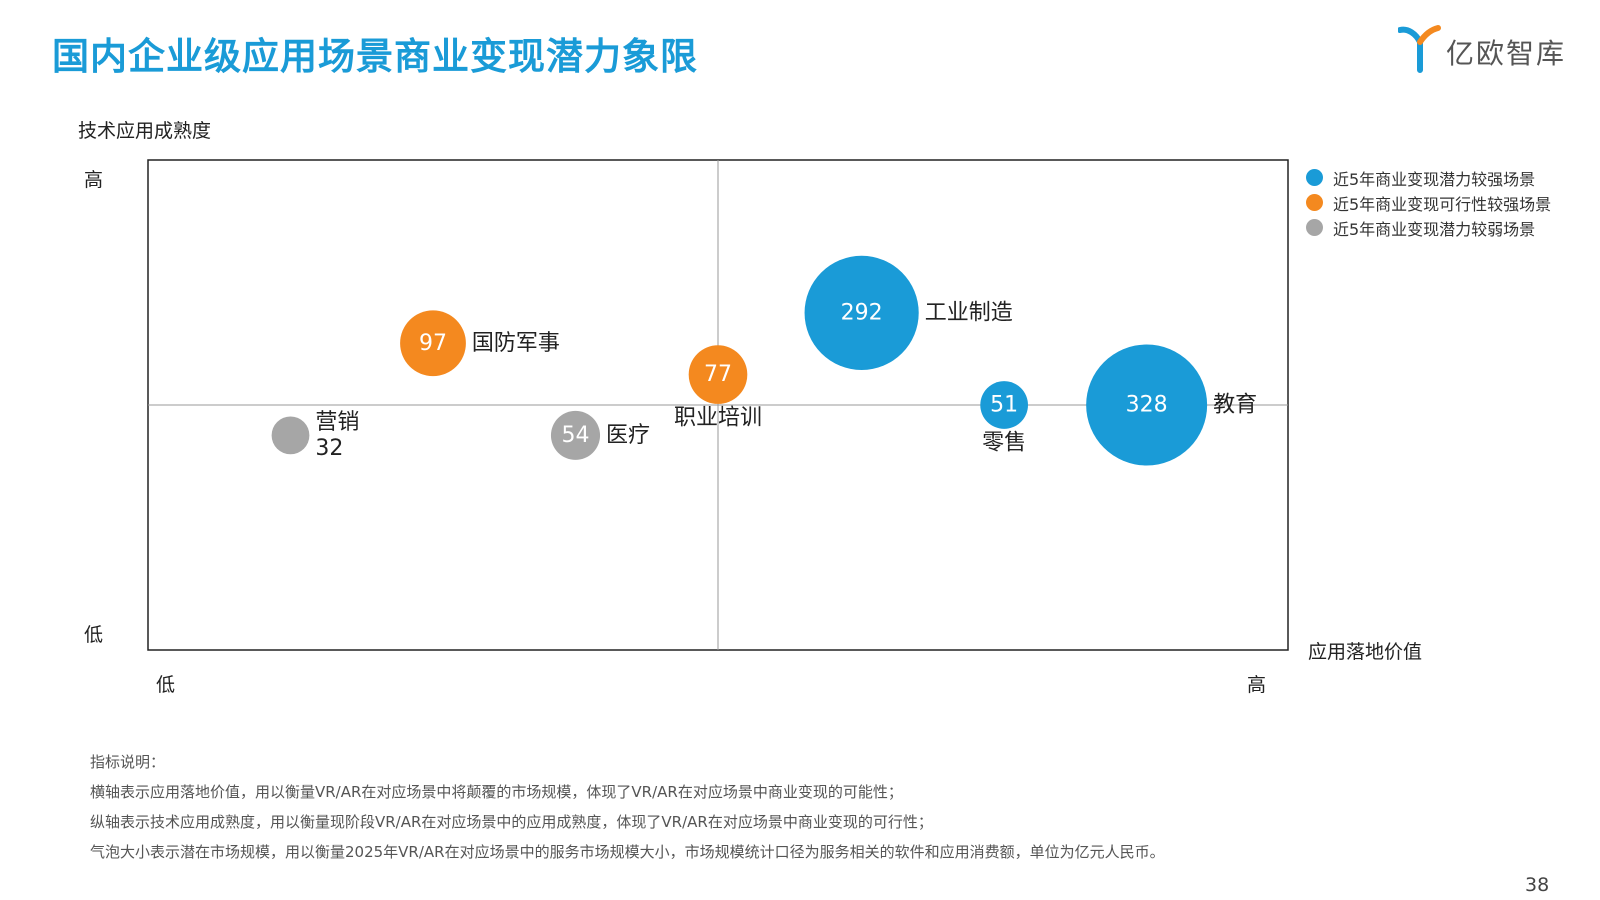 The height and width of the screenshot is (900, 1600). Describe the element at coordinates (375, 56) in the screenshot. I see `page-title: 国内企业级应用场景商业变现潜力象限` at that location.